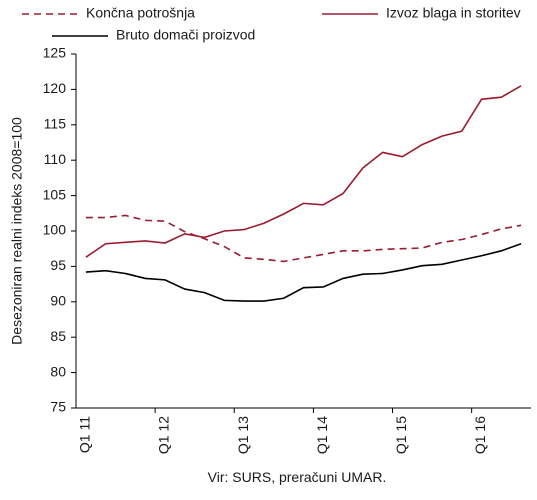 This screenshot has height=500, width=537. I want to click on x-tick-label: Q1 15, so click(401, 435).